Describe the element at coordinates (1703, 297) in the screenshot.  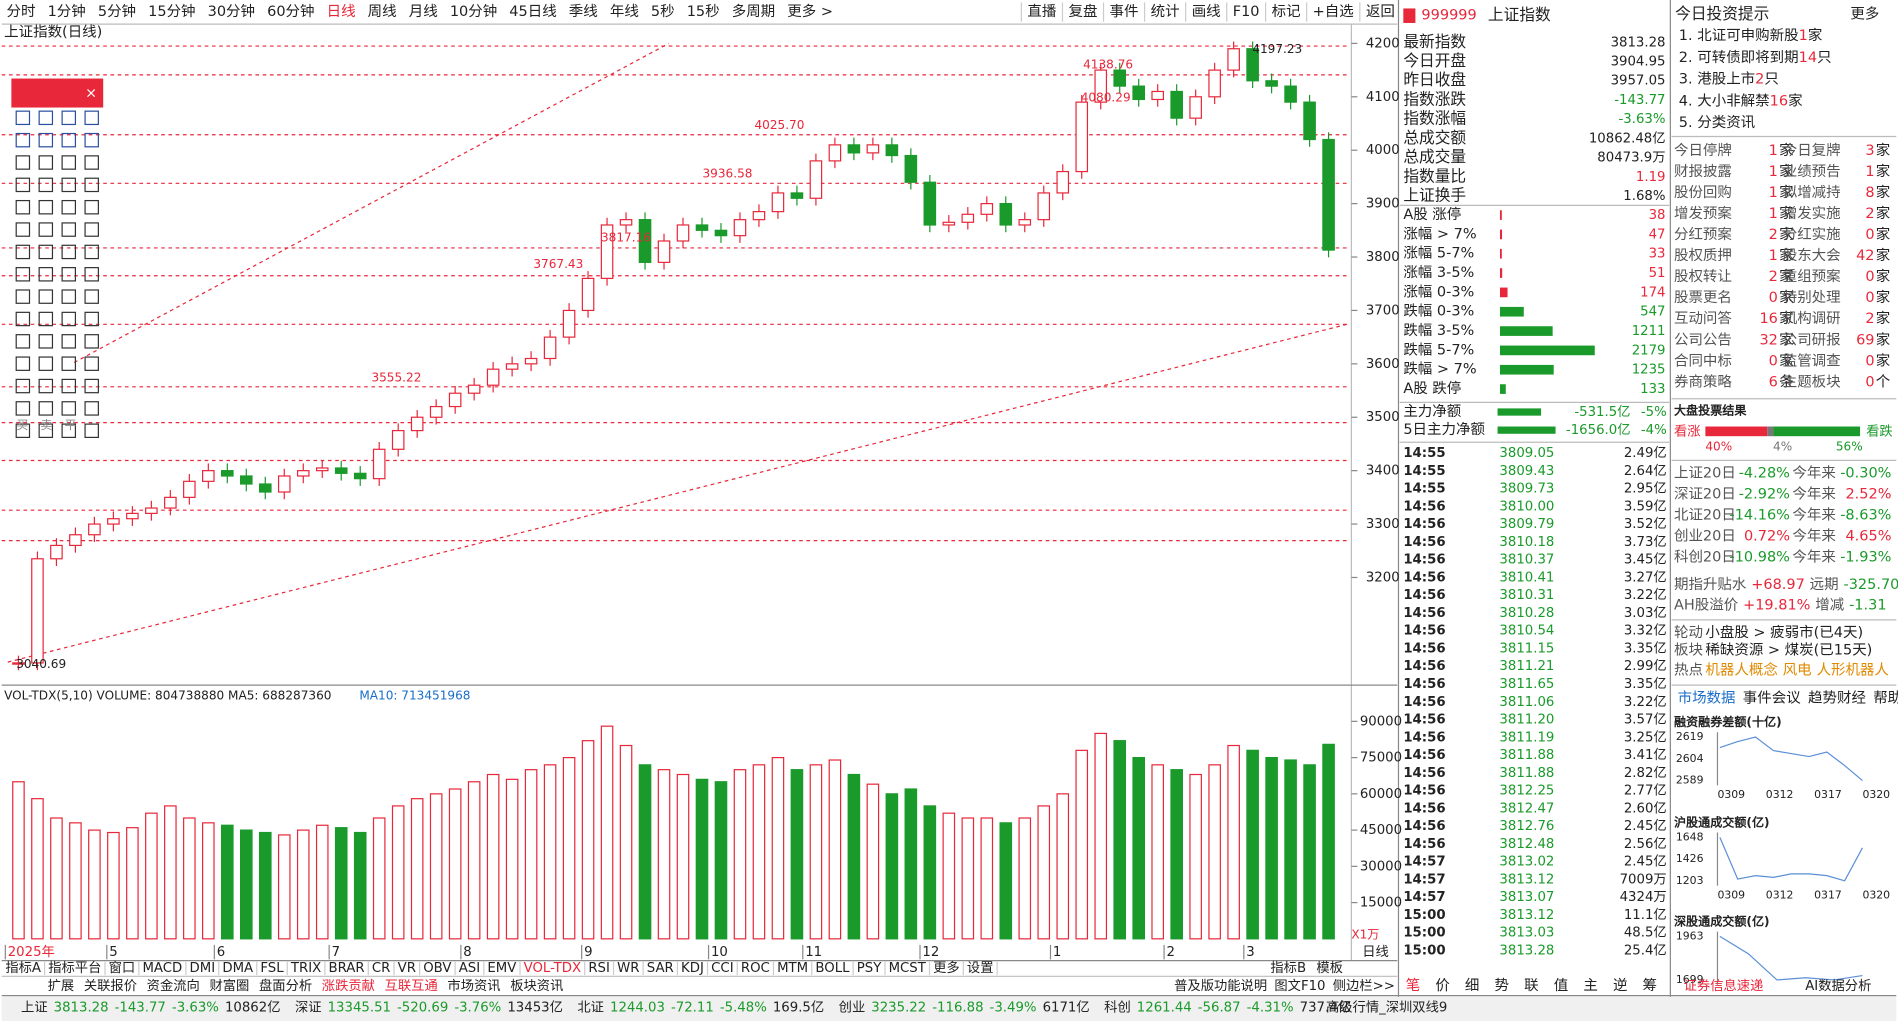
I see `event-label: 股票更名` at that location.